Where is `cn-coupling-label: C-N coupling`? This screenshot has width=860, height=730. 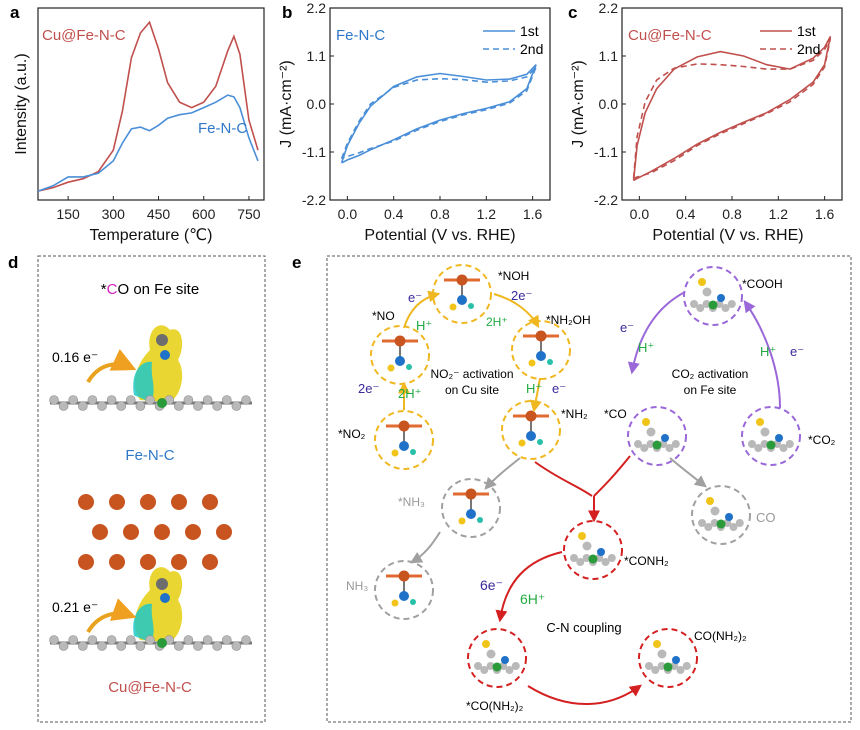
cn-coupling-label: C-N coupling is located at coordinates (583, 627).